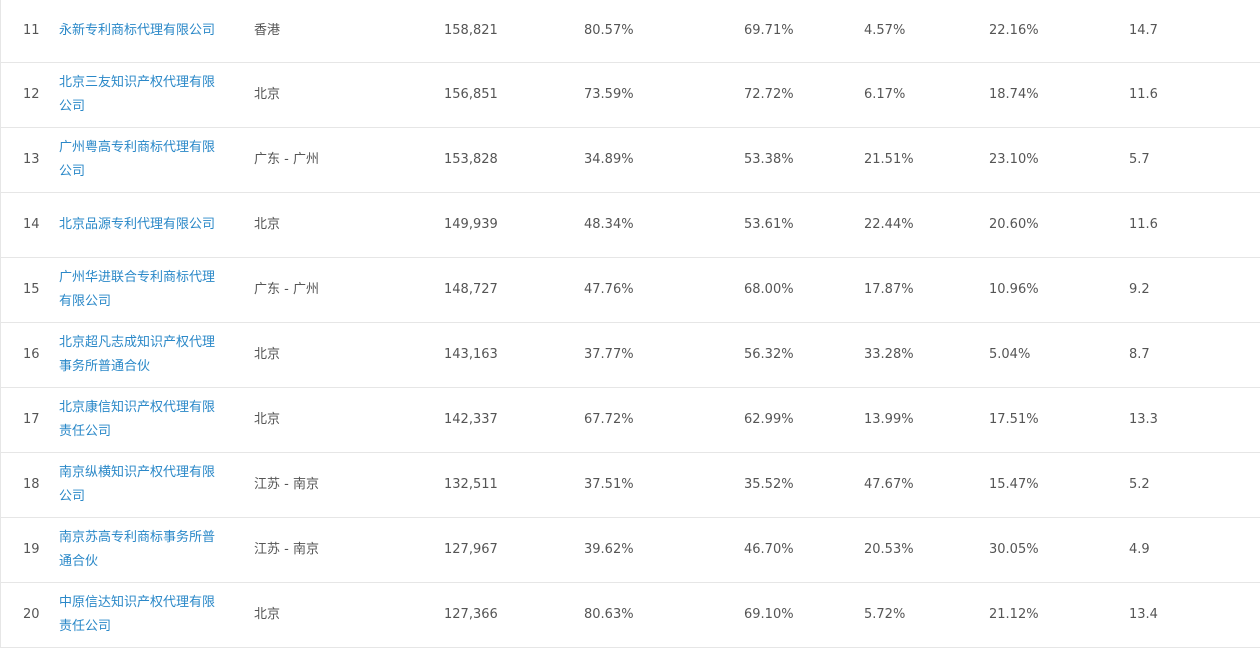 The image size is (1260, 653). What do you see at coordinates (471, 94) in the screenshot?
I see `total-cell: 156,851` at bounding box center [471, 94].